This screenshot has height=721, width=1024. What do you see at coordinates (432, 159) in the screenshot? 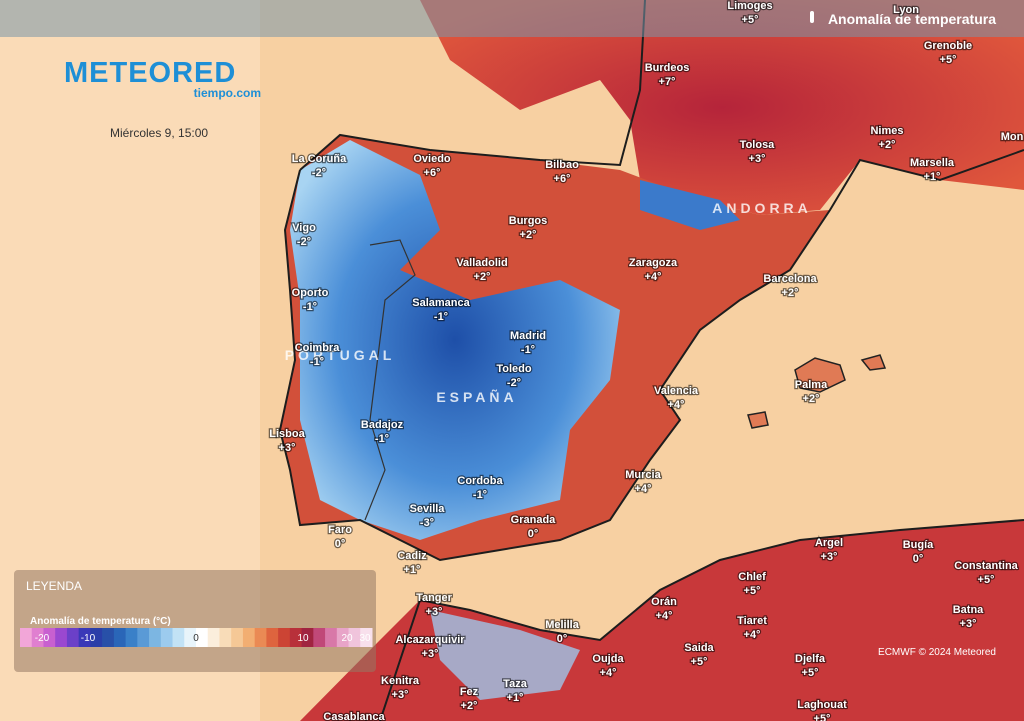
I see `city-name: Oviedo` at bounding box center [432, 159].